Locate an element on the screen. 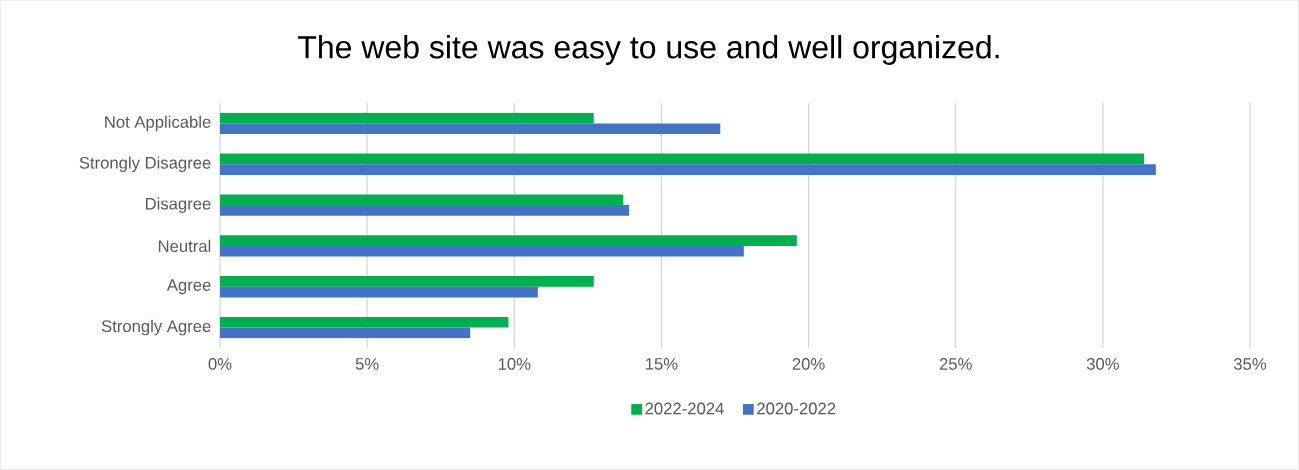 The height and width of the screenshot is (470, 1299). y-tick-label: Strongly Disagree is located at coordinates (145, 164).